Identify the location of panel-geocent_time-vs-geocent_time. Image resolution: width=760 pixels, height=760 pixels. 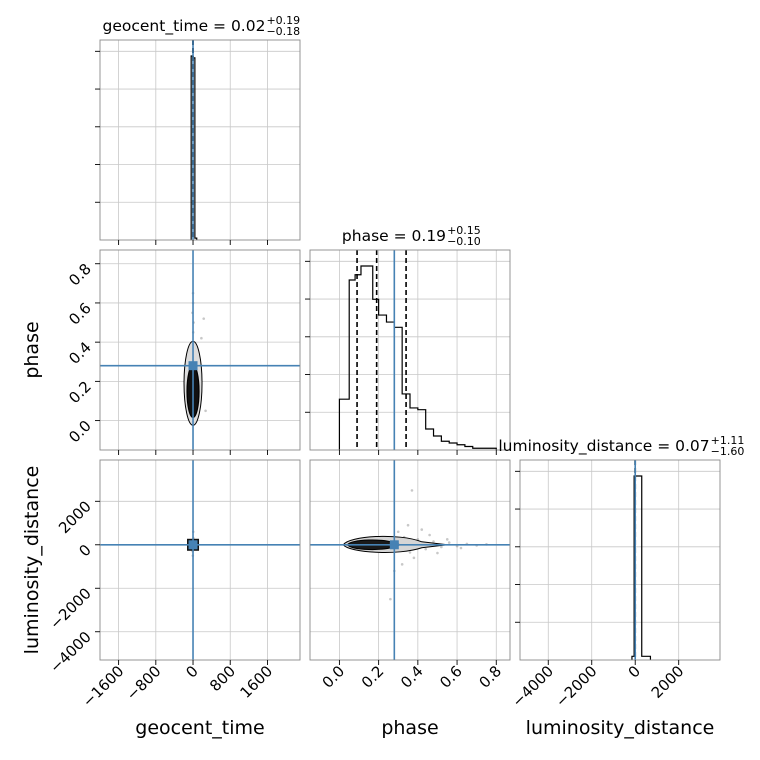
(194, 140).